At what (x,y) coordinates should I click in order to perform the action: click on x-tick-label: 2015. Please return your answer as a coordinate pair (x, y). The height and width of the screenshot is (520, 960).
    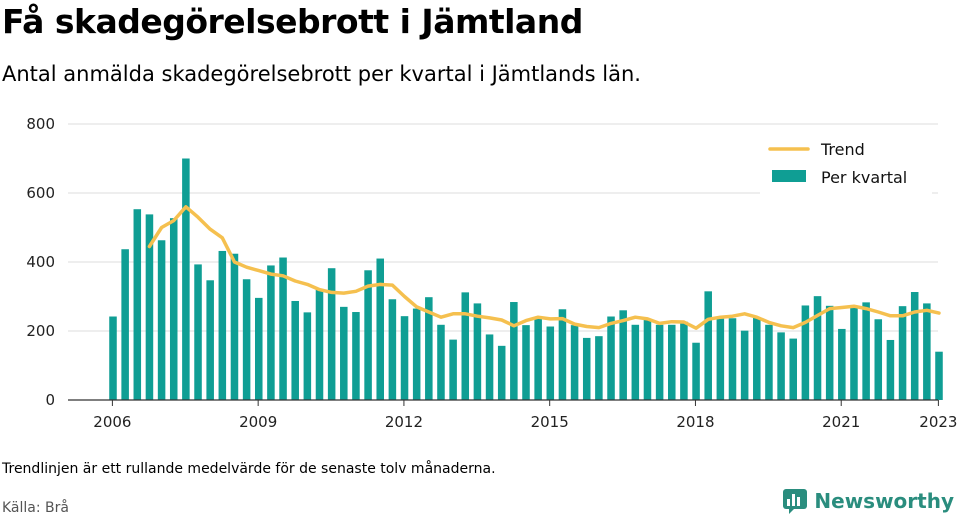
    Looking at the image, I should click on (550, 422).